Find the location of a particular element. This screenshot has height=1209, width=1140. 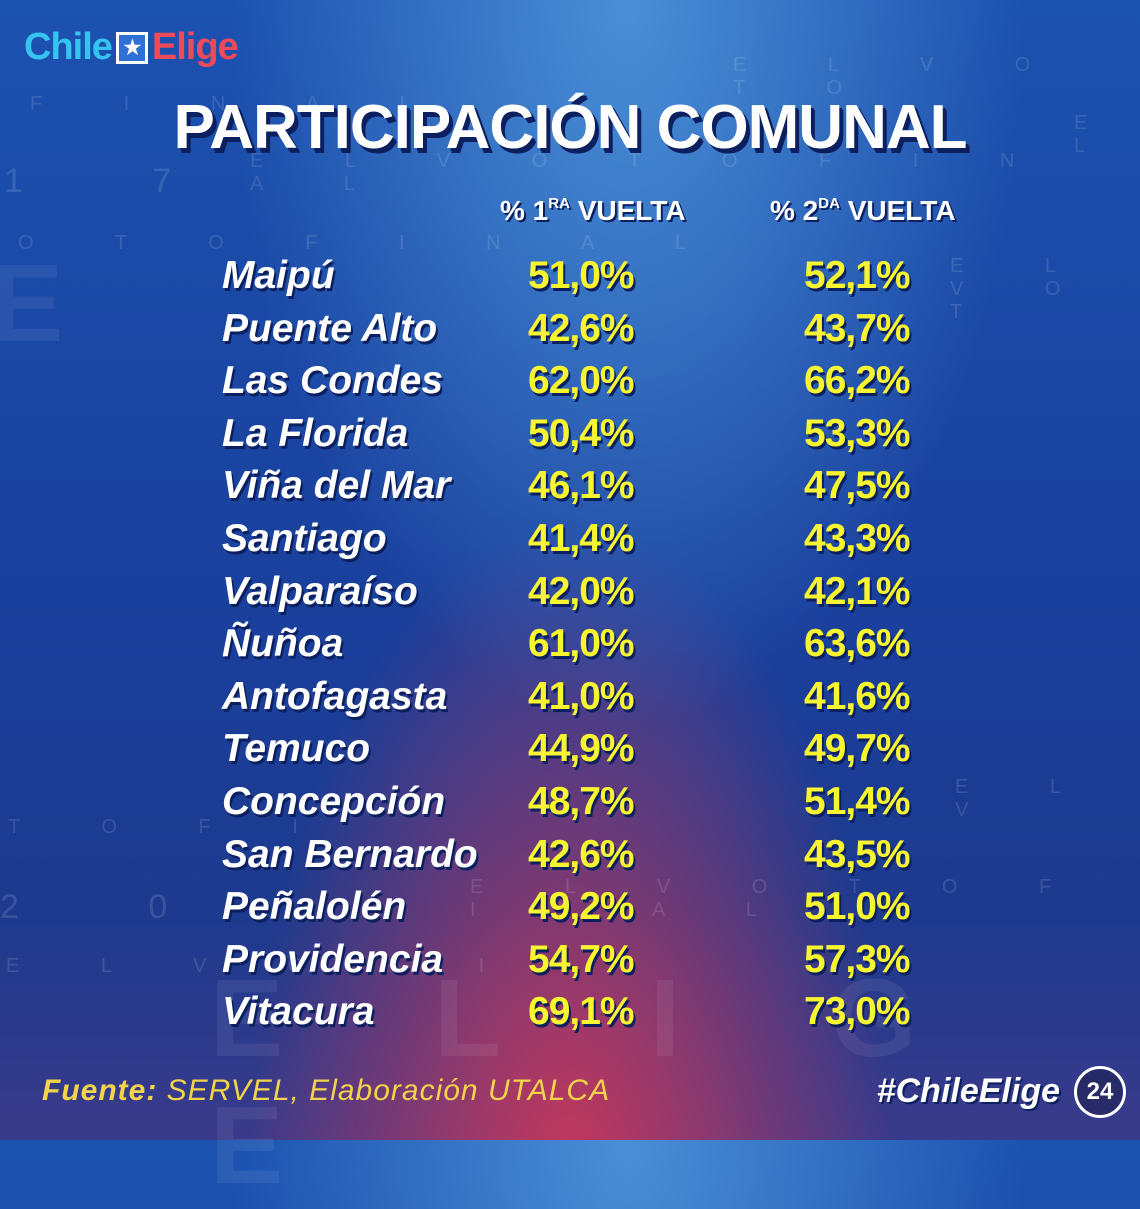

second-round-value: 49,7% is located at coordinates (857, 749).